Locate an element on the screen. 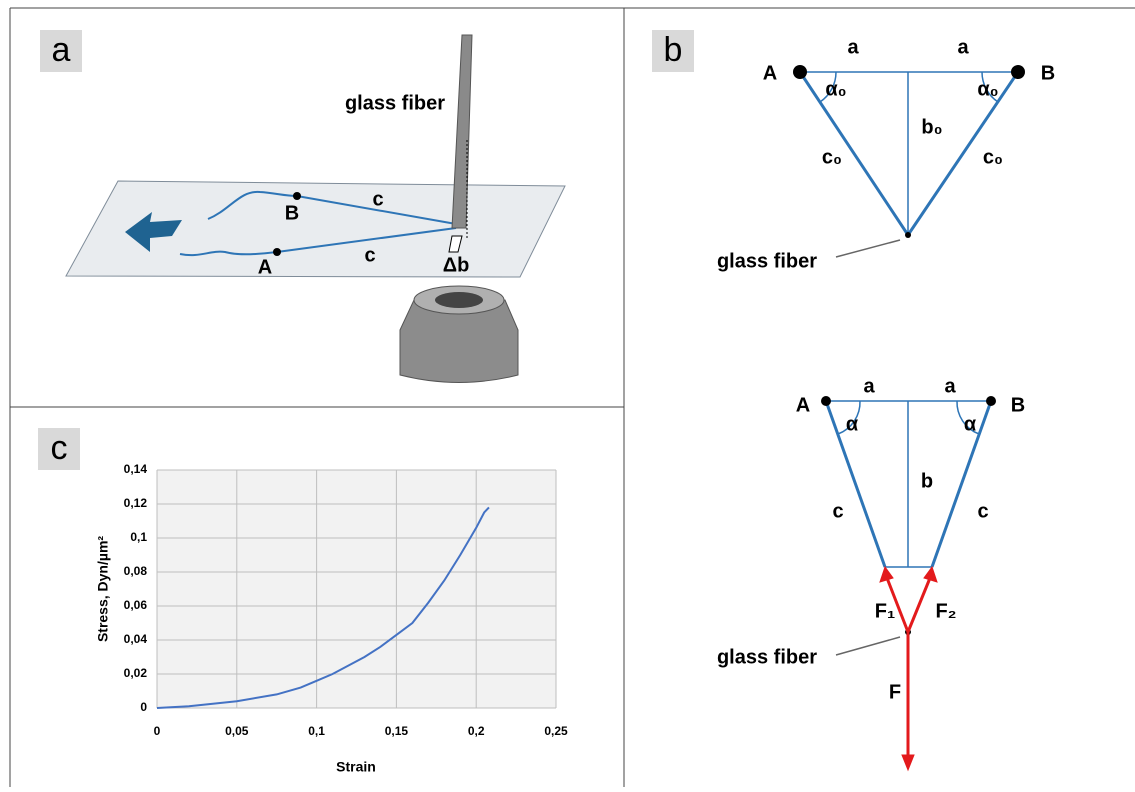 The image size is (1135, 792). label: Δb is located at coordinates (456, 265).